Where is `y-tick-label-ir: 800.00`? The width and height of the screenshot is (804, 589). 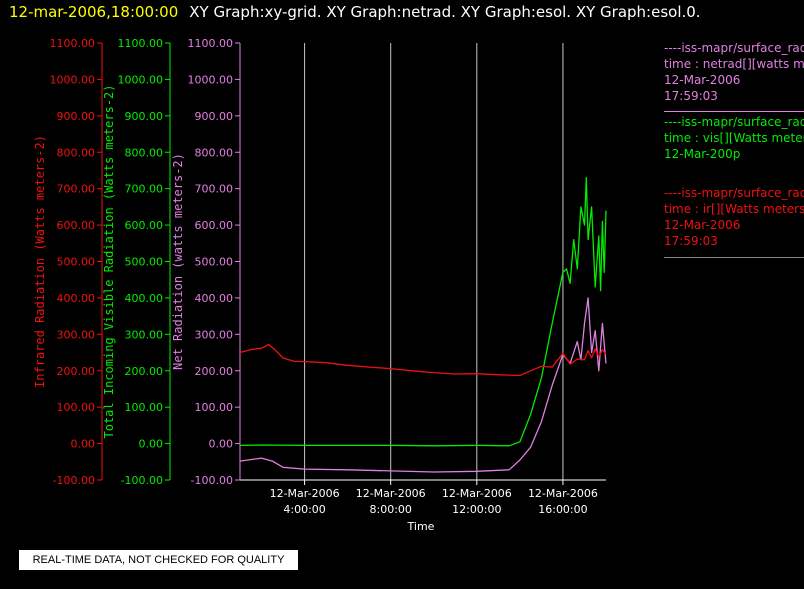 y-tick-label-ir: 800.00 is located at coordinates (76, 152).